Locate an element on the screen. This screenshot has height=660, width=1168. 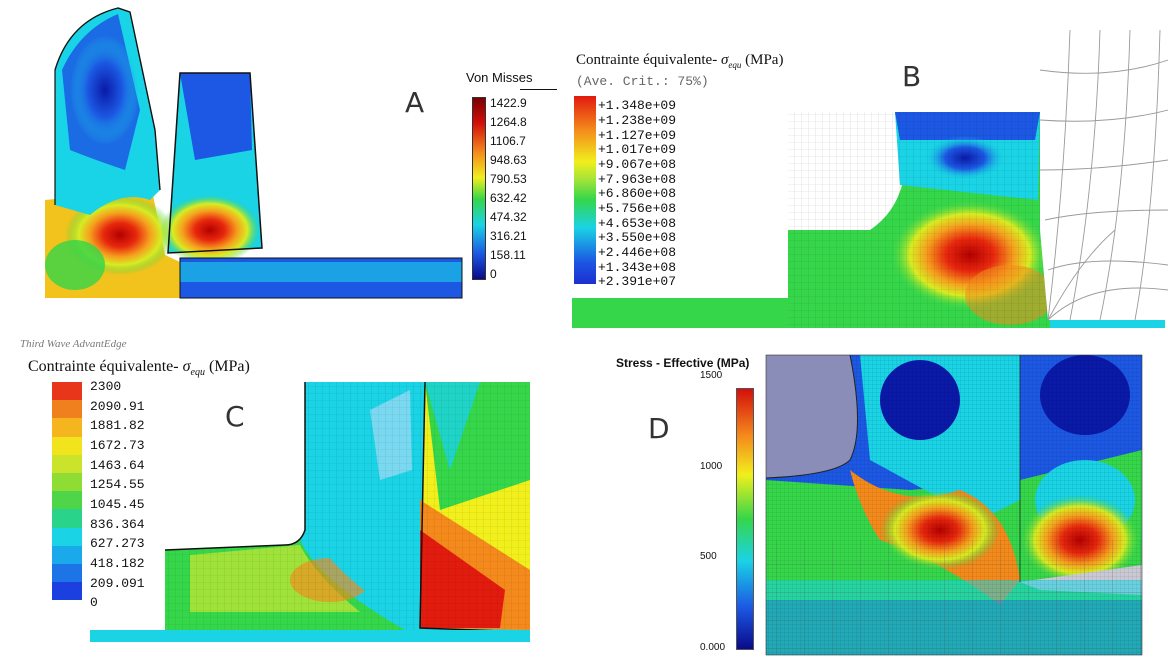
panel-b-title-text: Contrainte équivalente- is located at coordinates (647, 60).